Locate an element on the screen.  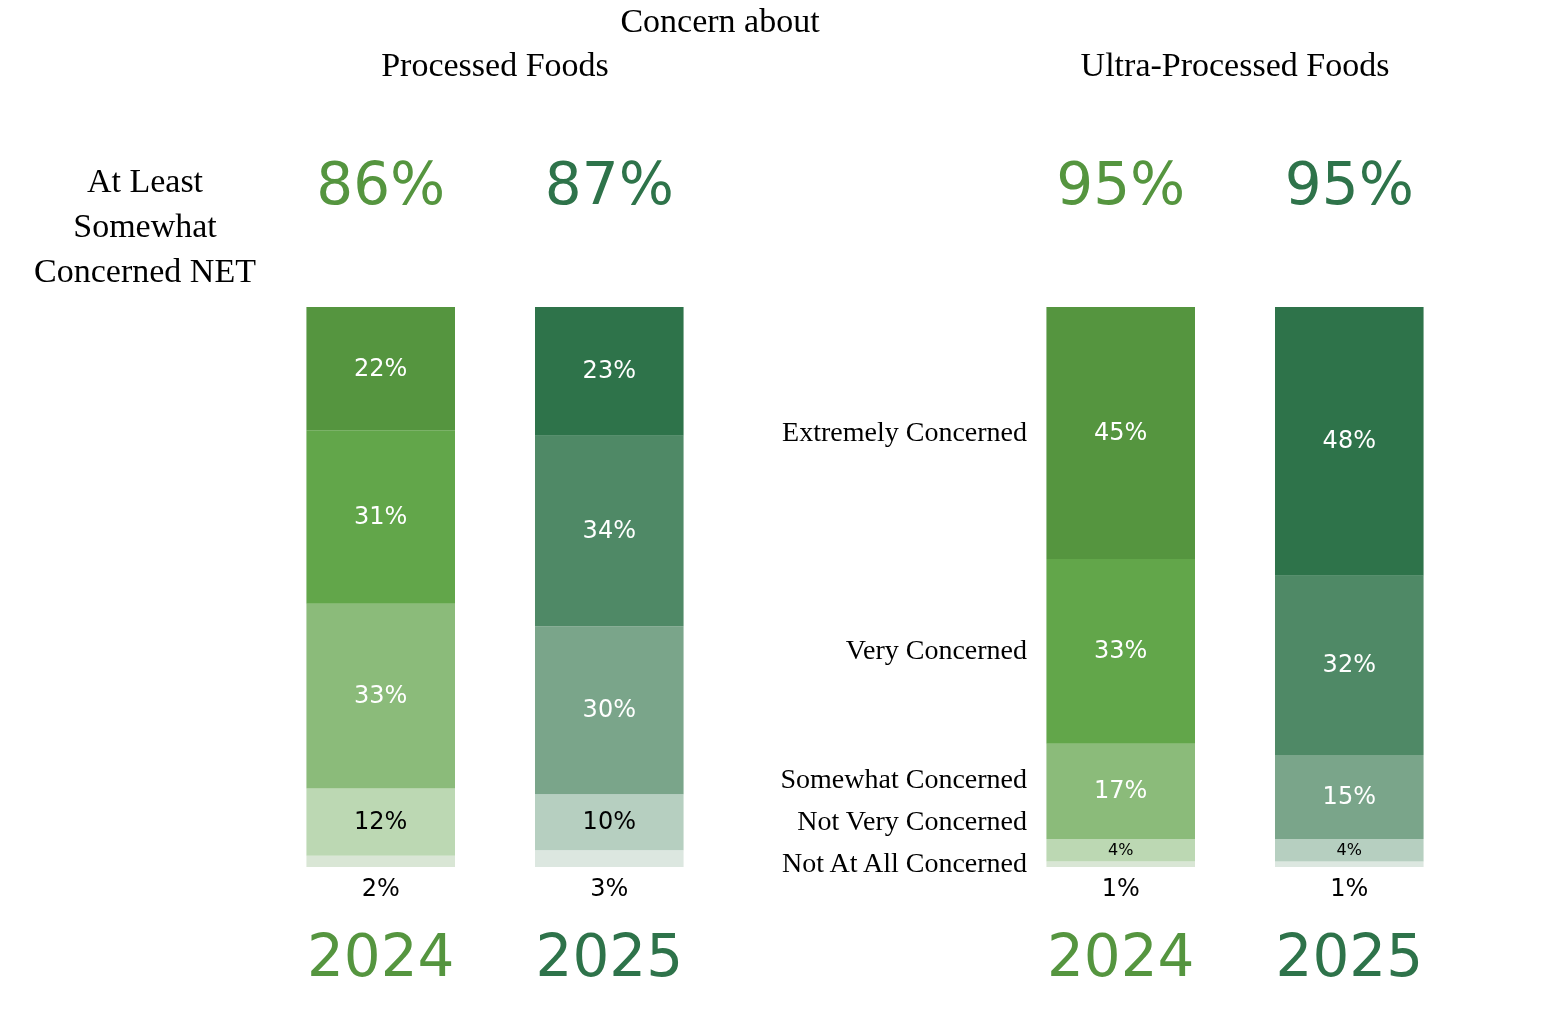
data-label: 45% is located at coordinates (1121, 432).